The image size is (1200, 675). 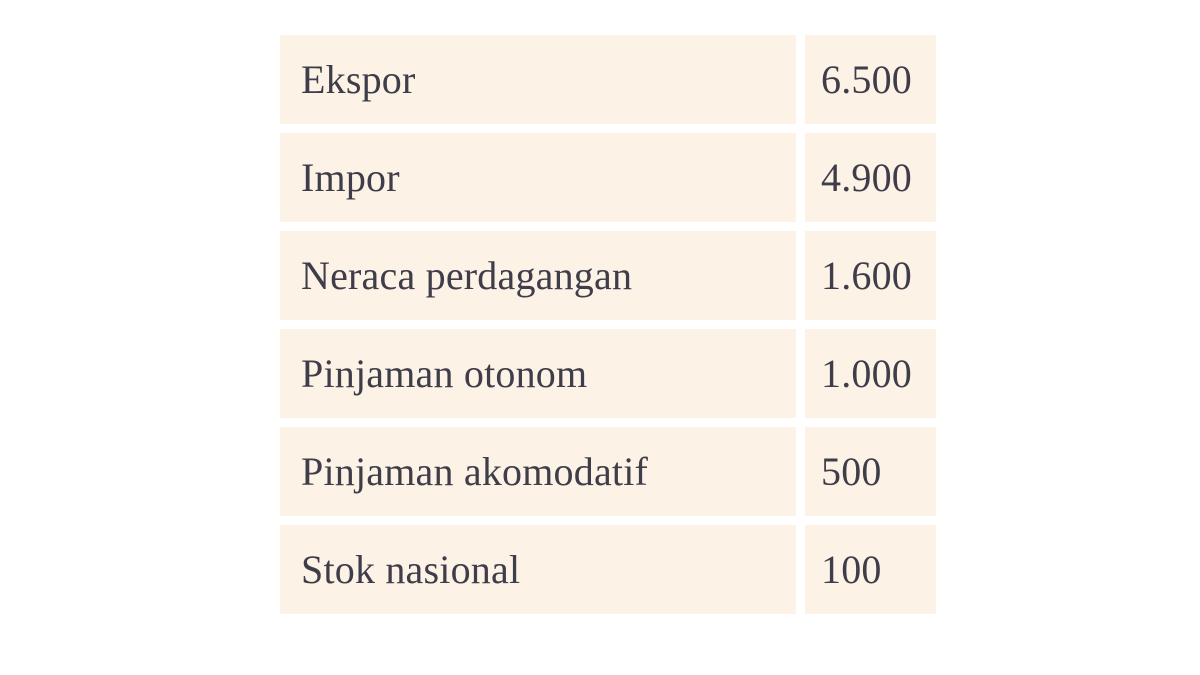 I want to click on row-label-cell: Impor, so click(x=538, y=177).